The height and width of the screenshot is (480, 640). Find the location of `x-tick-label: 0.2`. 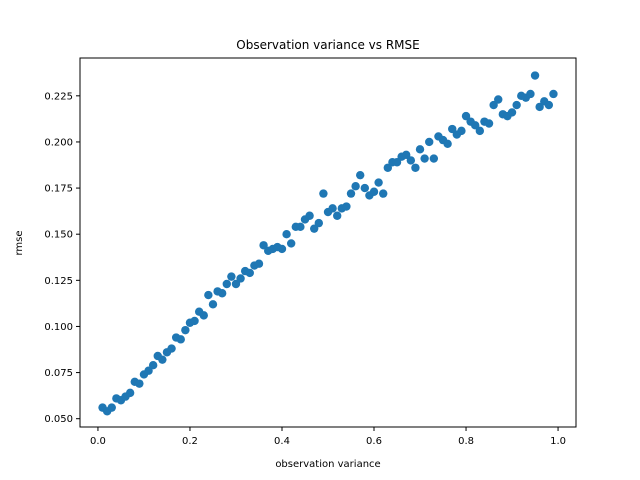

x-tick-label: 0.2 is located at coordinates (190, 441).